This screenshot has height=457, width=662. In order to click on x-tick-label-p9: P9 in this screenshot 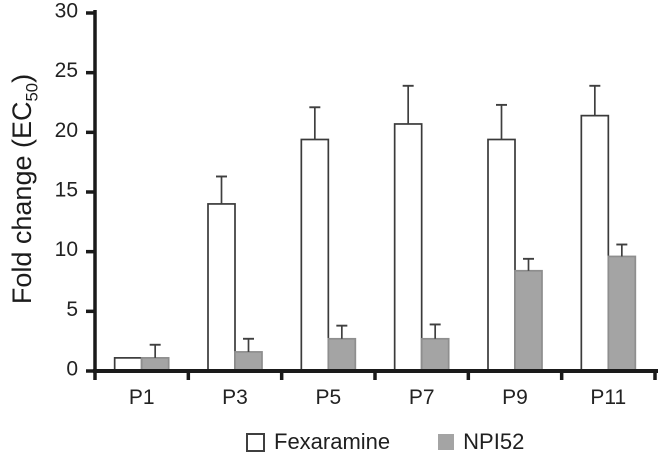, I will do `click(515, 397)`.